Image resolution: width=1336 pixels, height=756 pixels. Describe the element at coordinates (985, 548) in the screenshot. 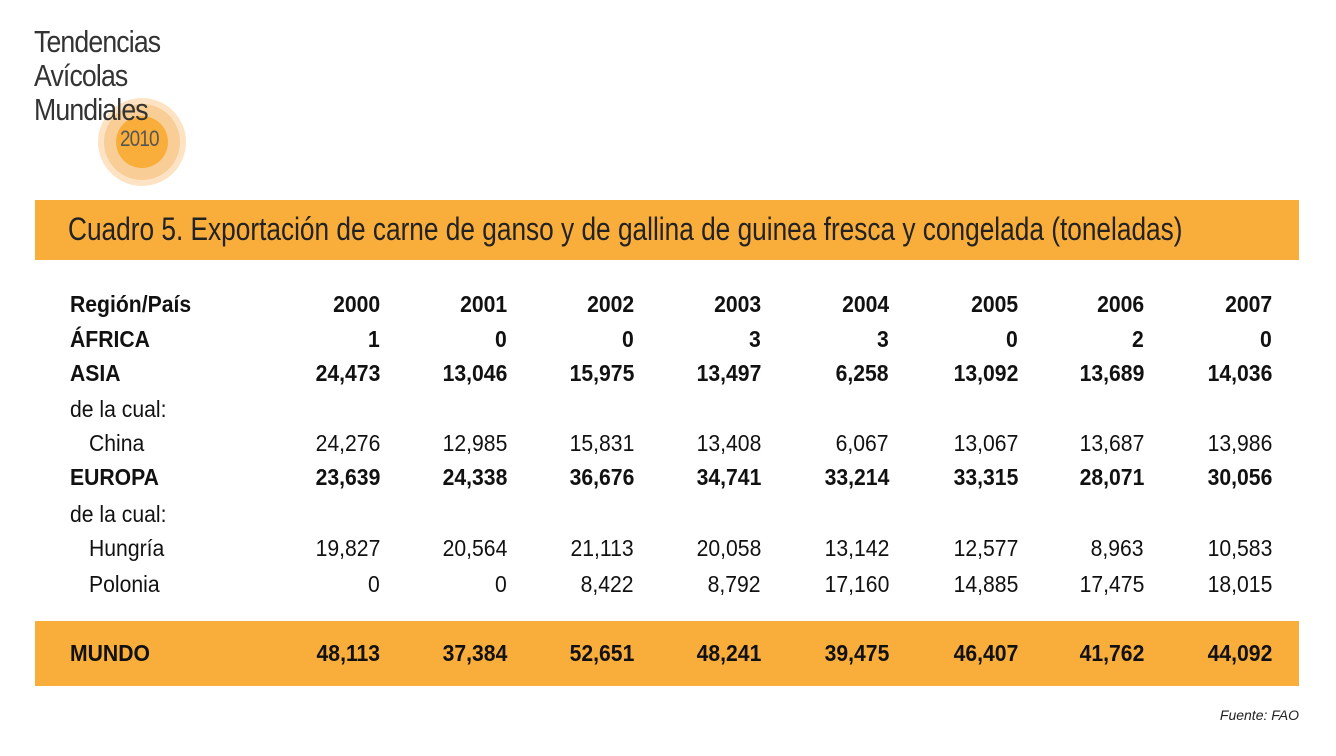

I see `table-cell: 12,577` at that location.